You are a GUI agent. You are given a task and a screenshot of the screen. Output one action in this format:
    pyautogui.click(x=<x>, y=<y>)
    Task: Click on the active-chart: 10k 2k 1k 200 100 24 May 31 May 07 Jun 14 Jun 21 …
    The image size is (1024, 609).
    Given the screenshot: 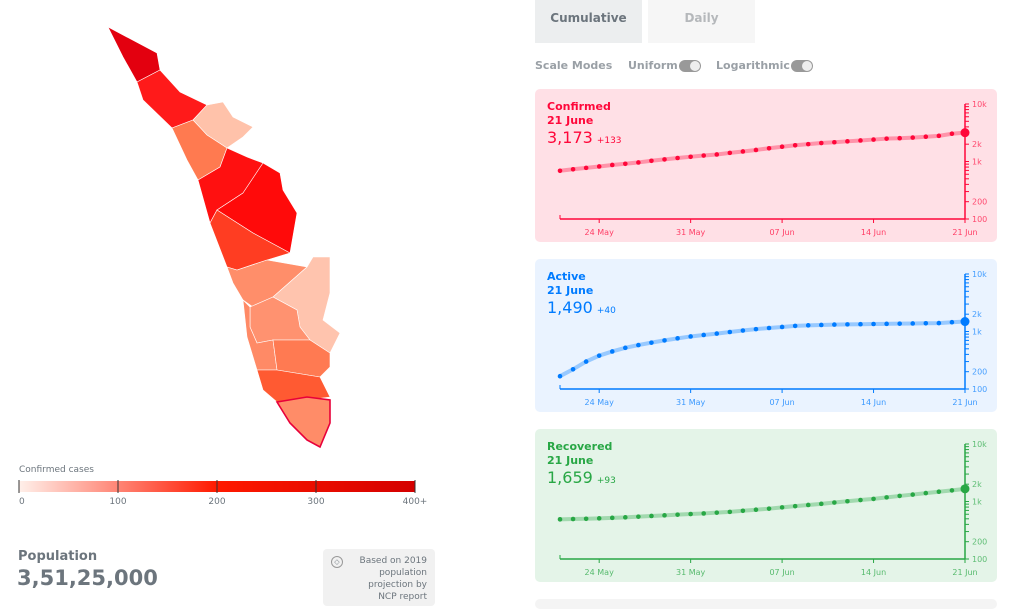 What is the action you would take?
    pyautogui.click(x=772, y=338)
    